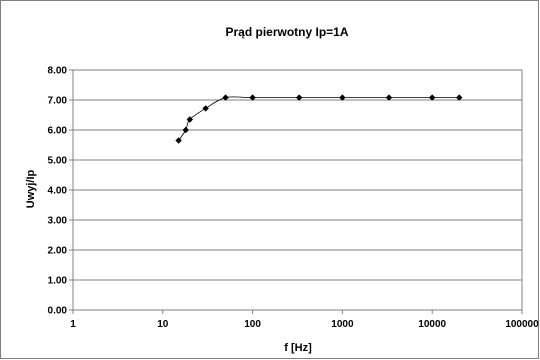  I want to click on y-axis-ticks: 0.00 1.00 2.00 3.00 4.00 5.00 6.00 7.00 8.00, so click(60, 191).